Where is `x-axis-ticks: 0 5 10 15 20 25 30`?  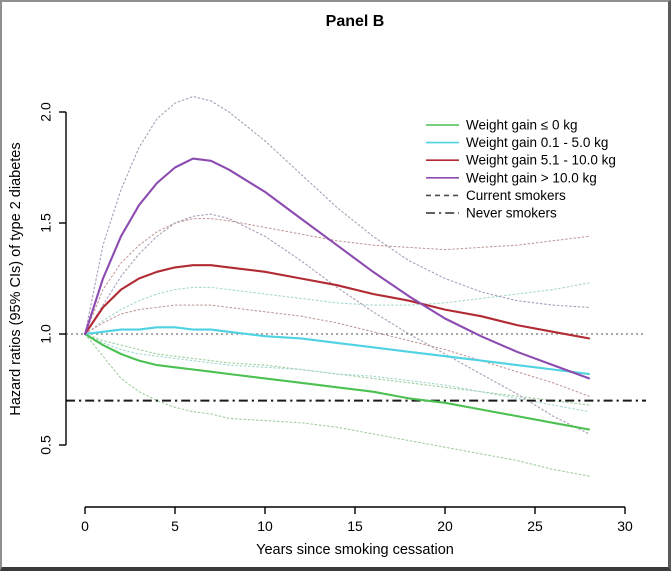 x-axis-ticks: 0 5 10 15 20 25 30 is located at coordinates (357, 520).